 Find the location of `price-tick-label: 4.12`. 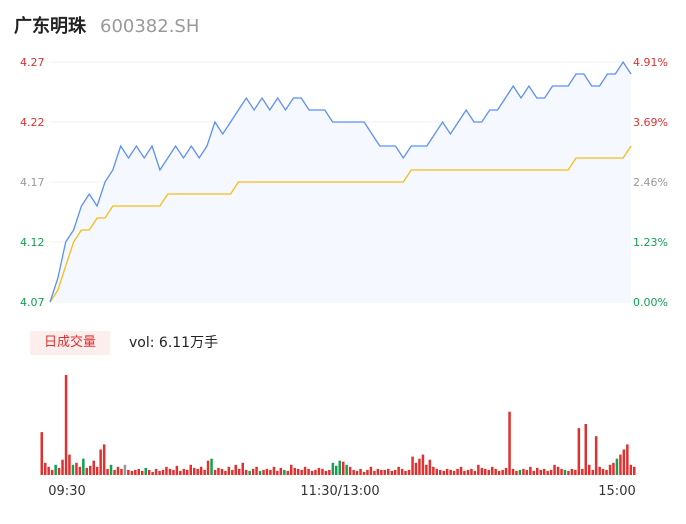

price-tick-label: 4.12 is located at coordinates (32, 242).